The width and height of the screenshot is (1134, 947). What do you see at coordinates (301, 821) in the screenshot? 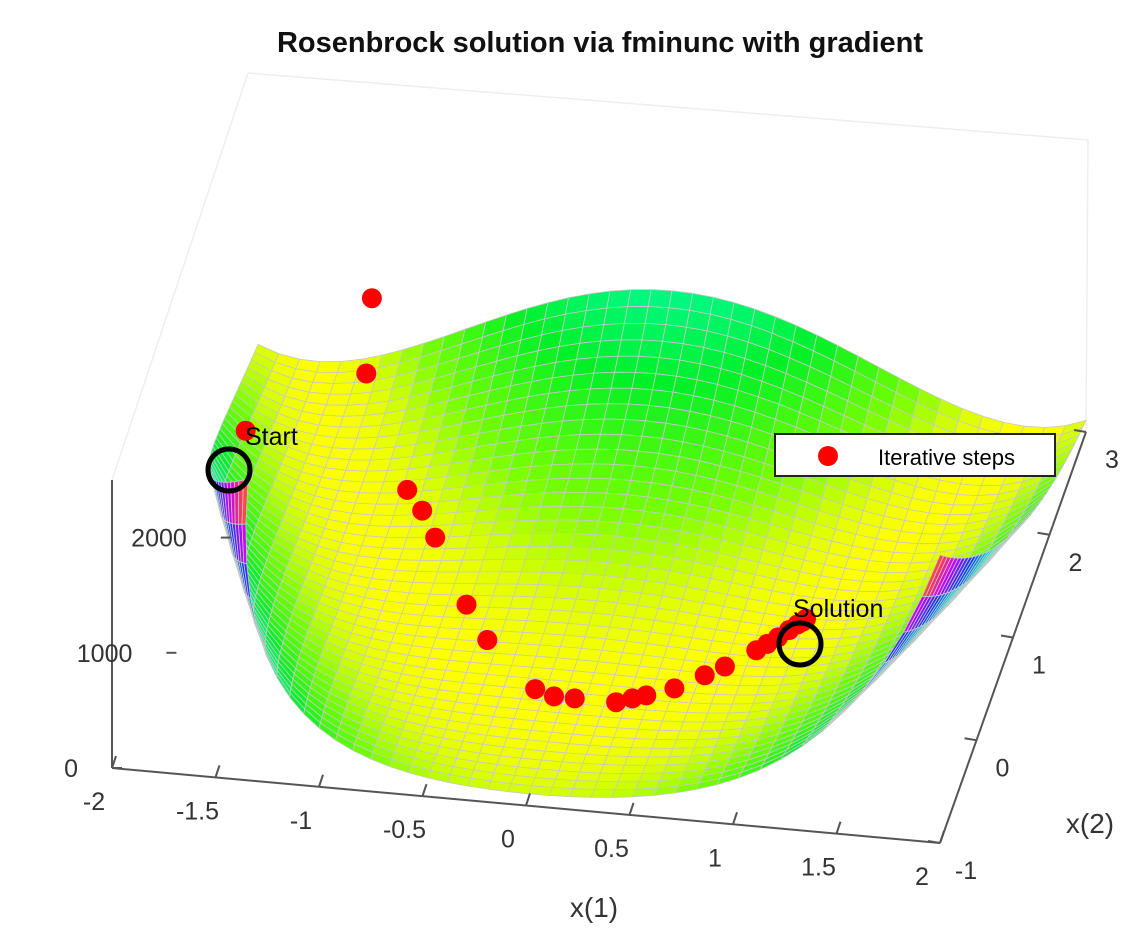
I see `x-tick-label: -1` at bounding box center [301, 821].